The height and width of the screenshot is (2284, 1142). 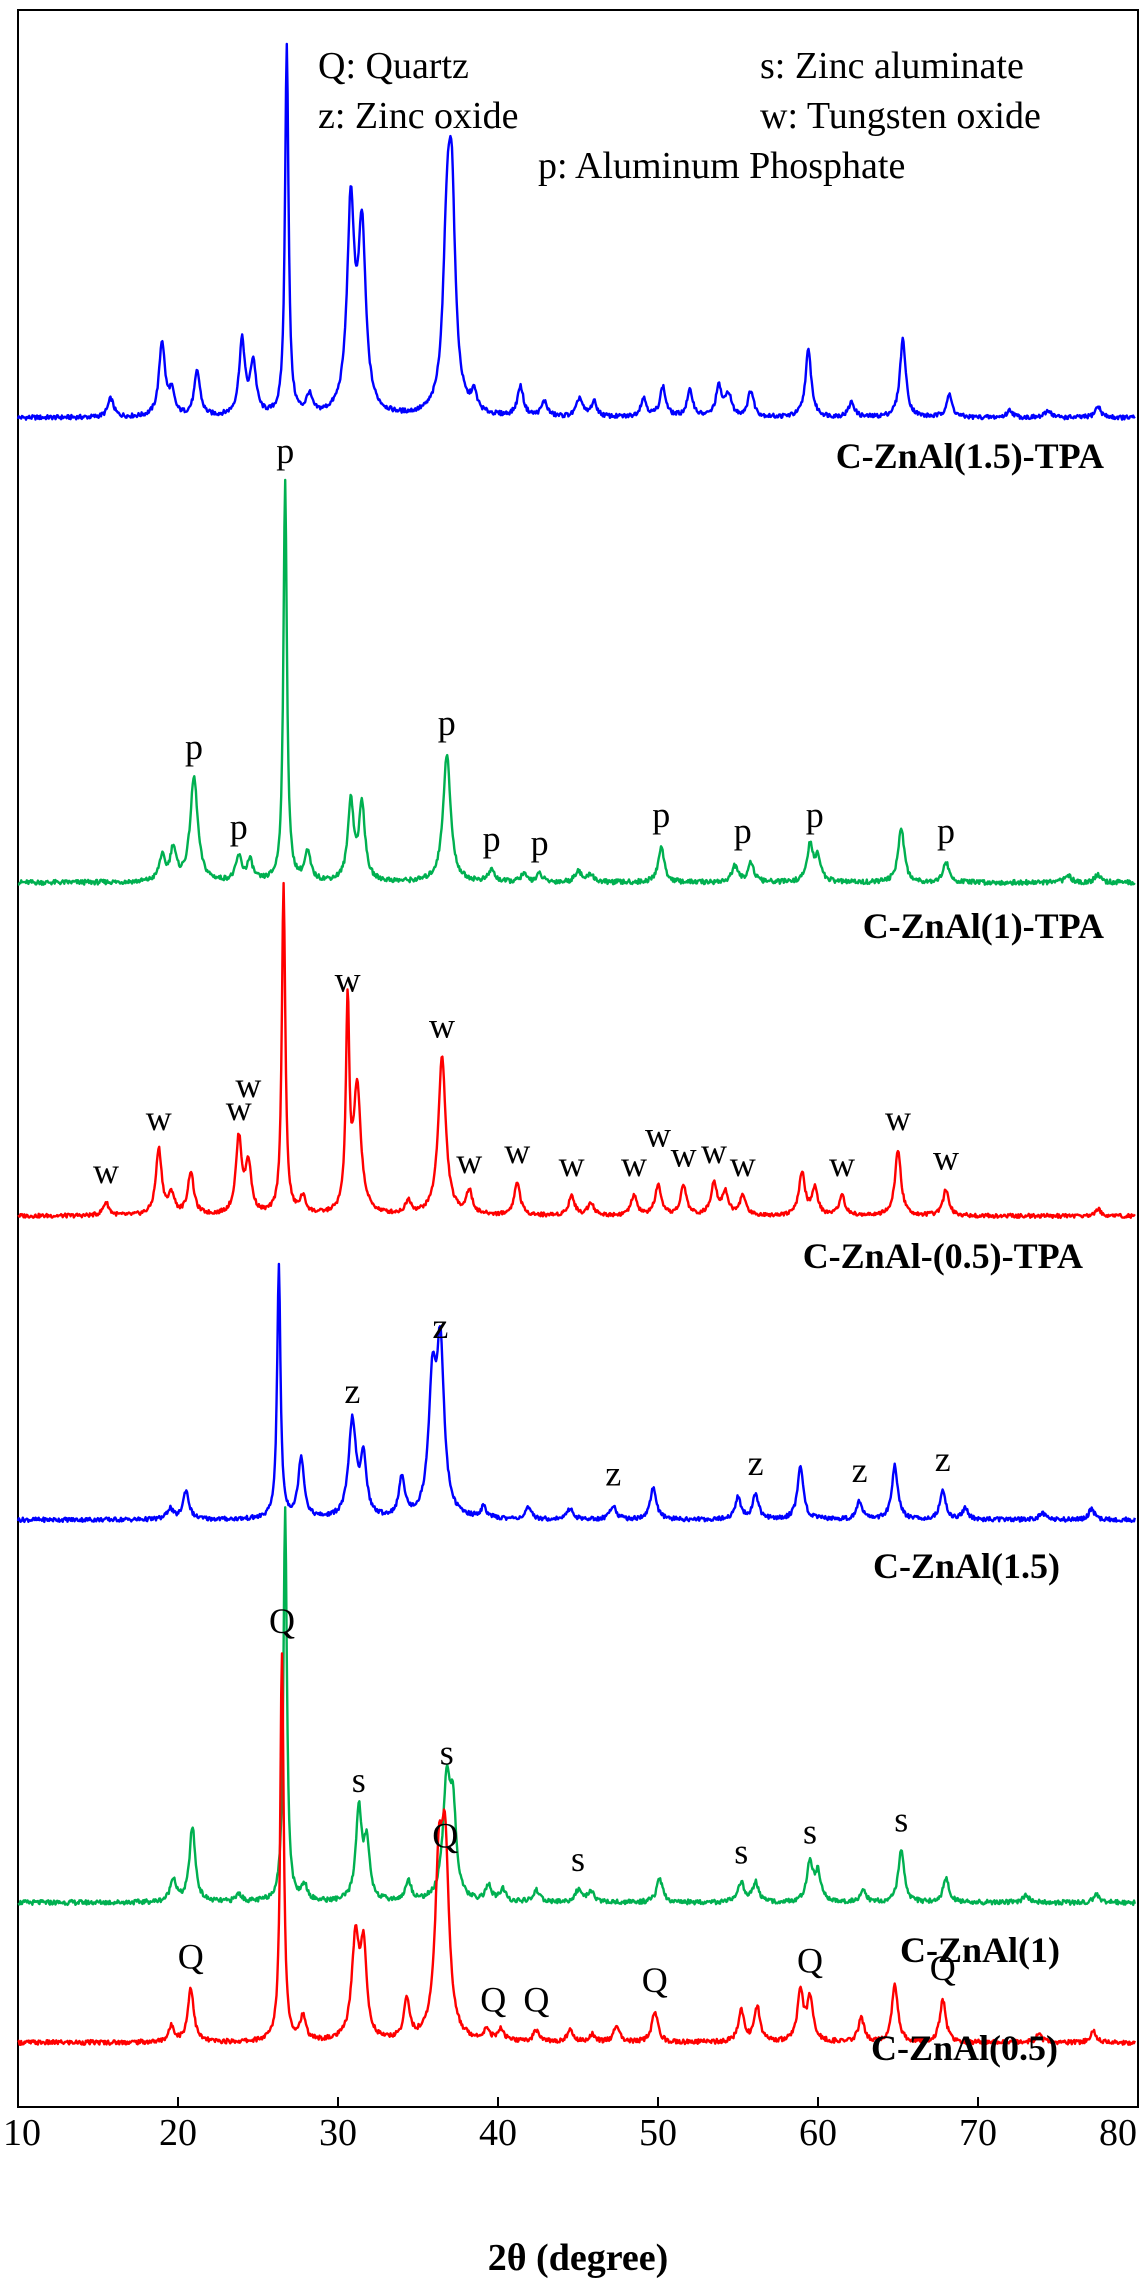 I want to click on x-tick-label: 70, so click(x=978, y=2133).